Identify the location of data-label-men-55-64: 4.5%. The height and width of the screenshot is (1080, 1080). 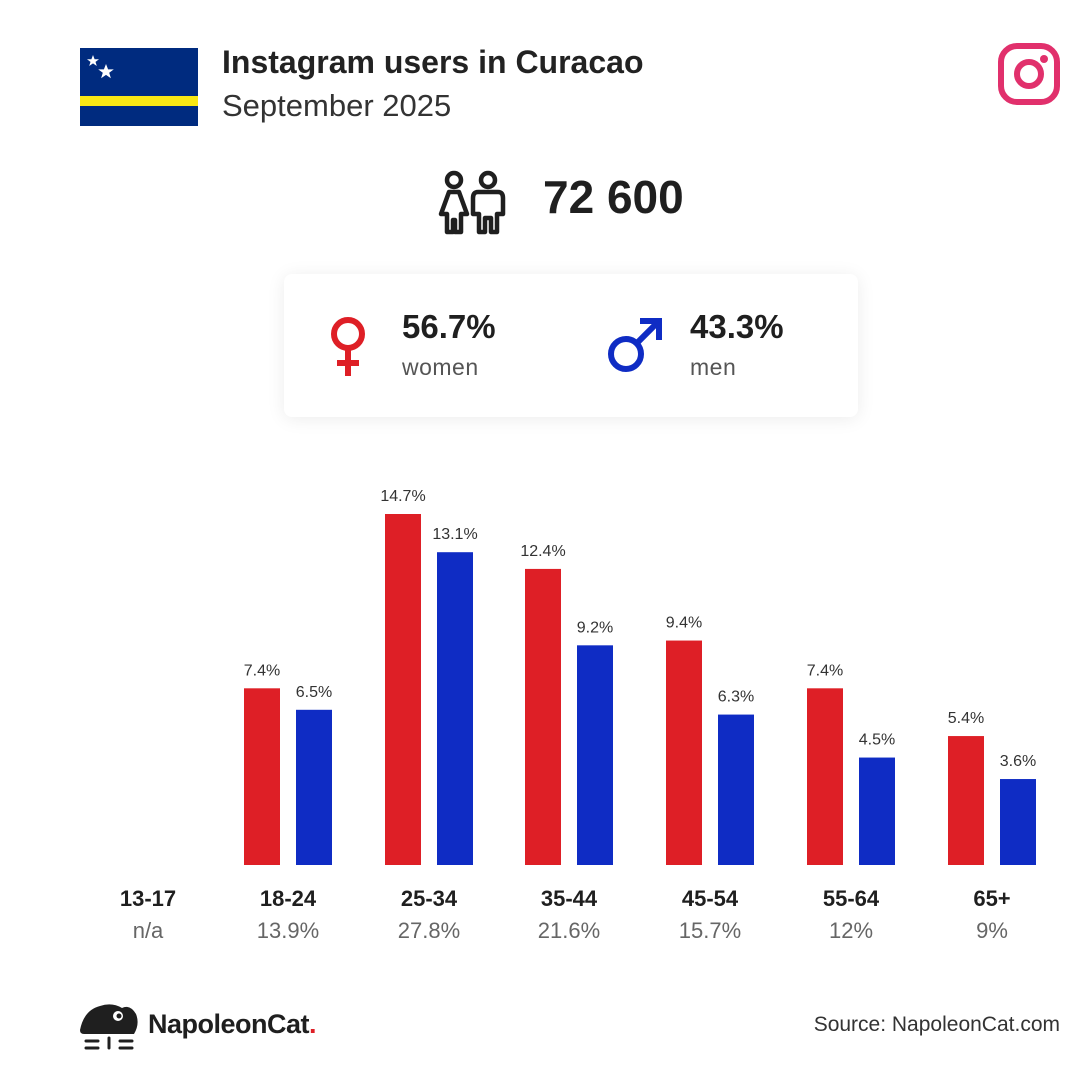
(877, 740).